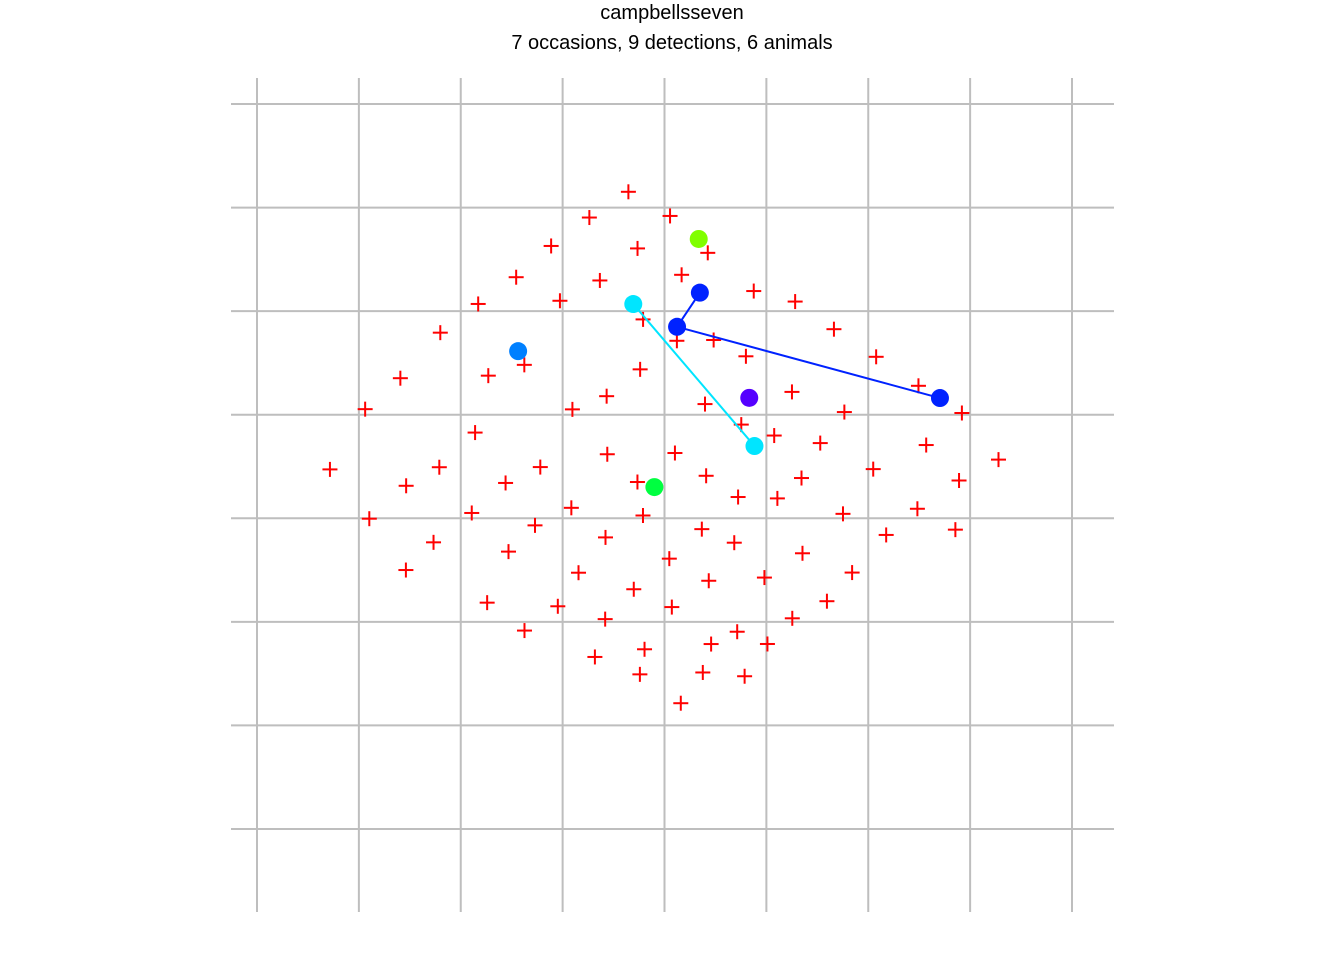 This screenshot has width=1344, height=960. I want to click on detections, so click(729, 363).